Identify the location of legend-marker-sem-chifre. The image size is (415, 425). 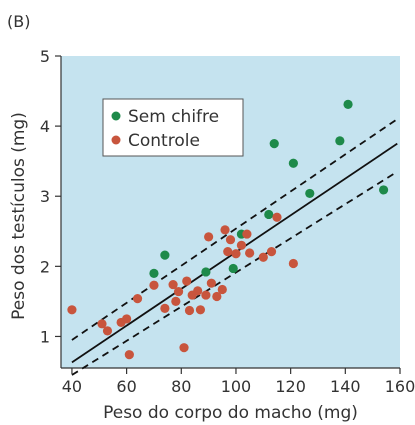
(116, 116).